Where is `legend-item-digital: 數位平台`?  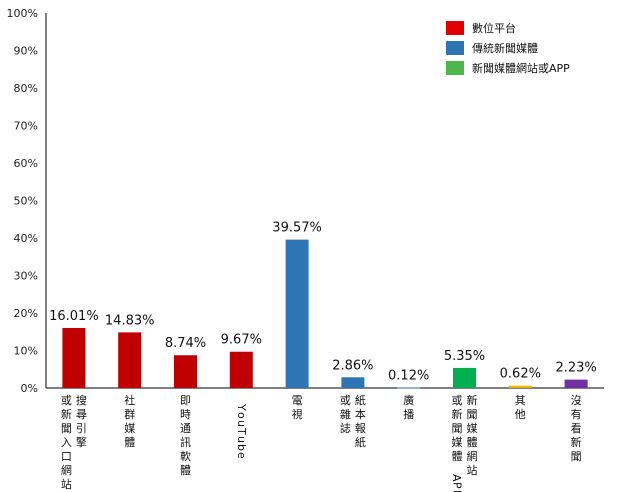
legend-item-digital: 數位平台 is located at coordinates (508, 28).